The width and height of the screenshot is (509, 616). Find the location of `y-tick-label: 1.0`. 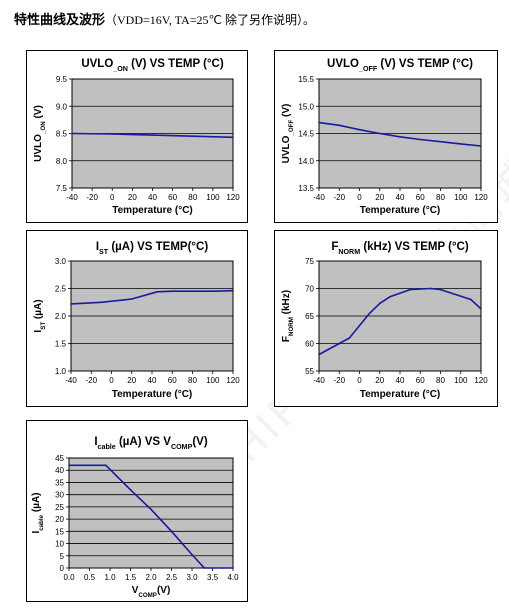

y-tick-label: 1.0 is located at coordinates (61, 371).